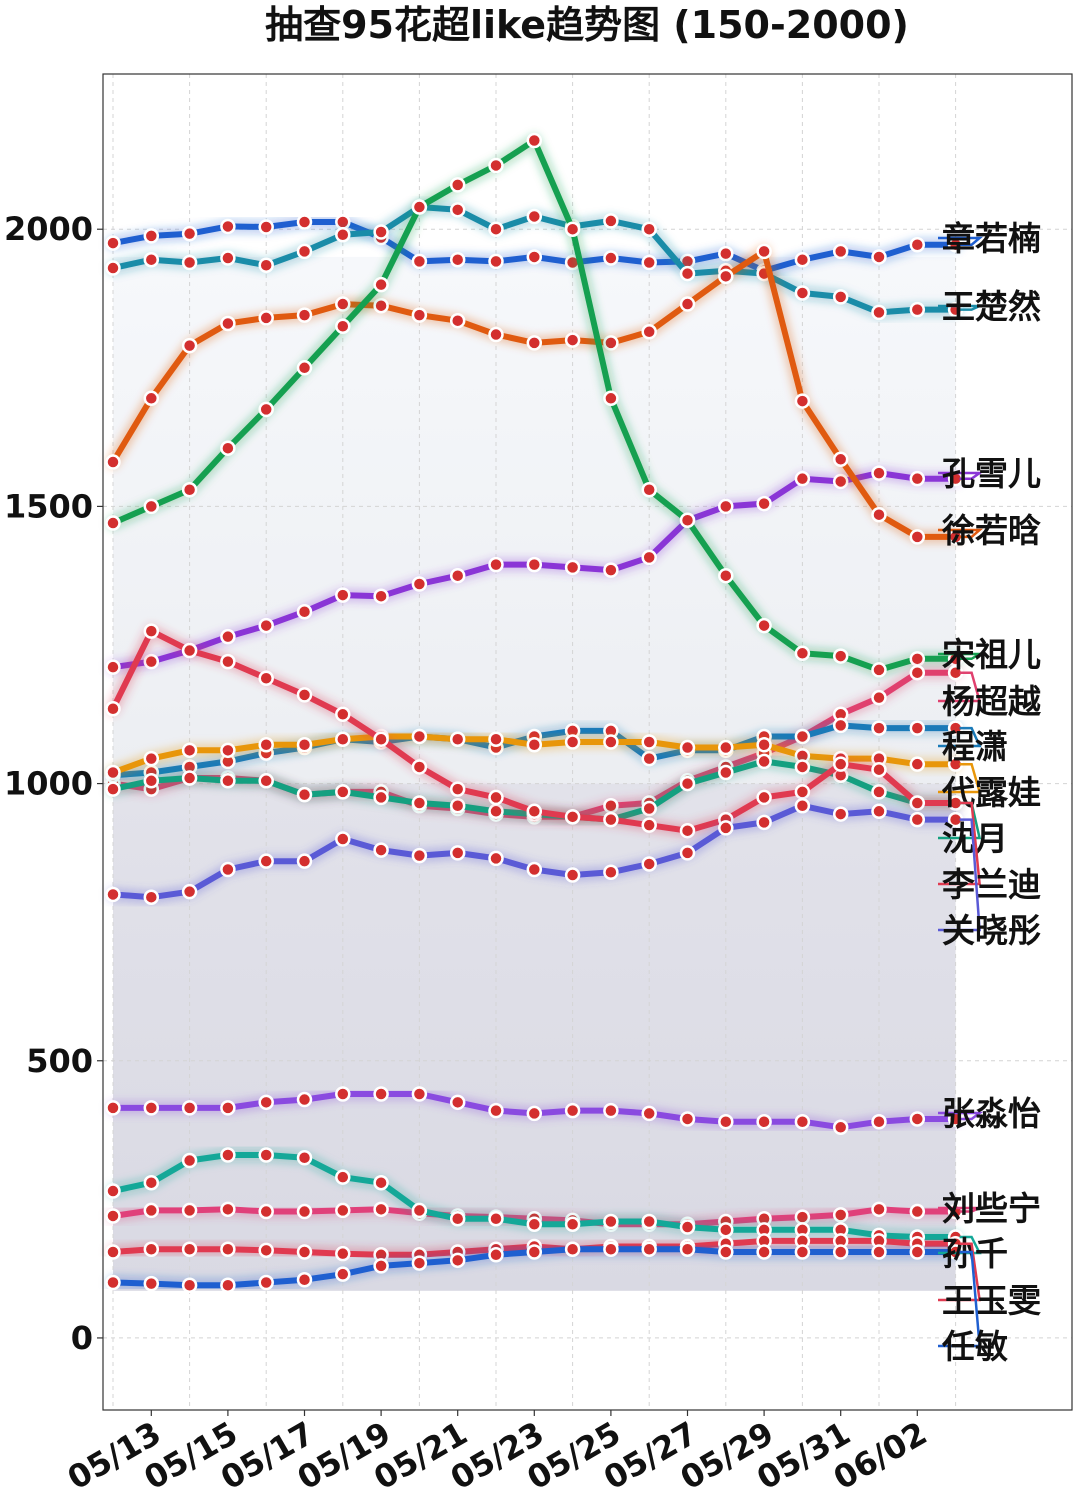 This screenshot has width=1080, height=1508. What do you see at coordinates (975, 746) in the screenshot?
I see `series-end-label: 程潇` at bounding box center [975, 746].